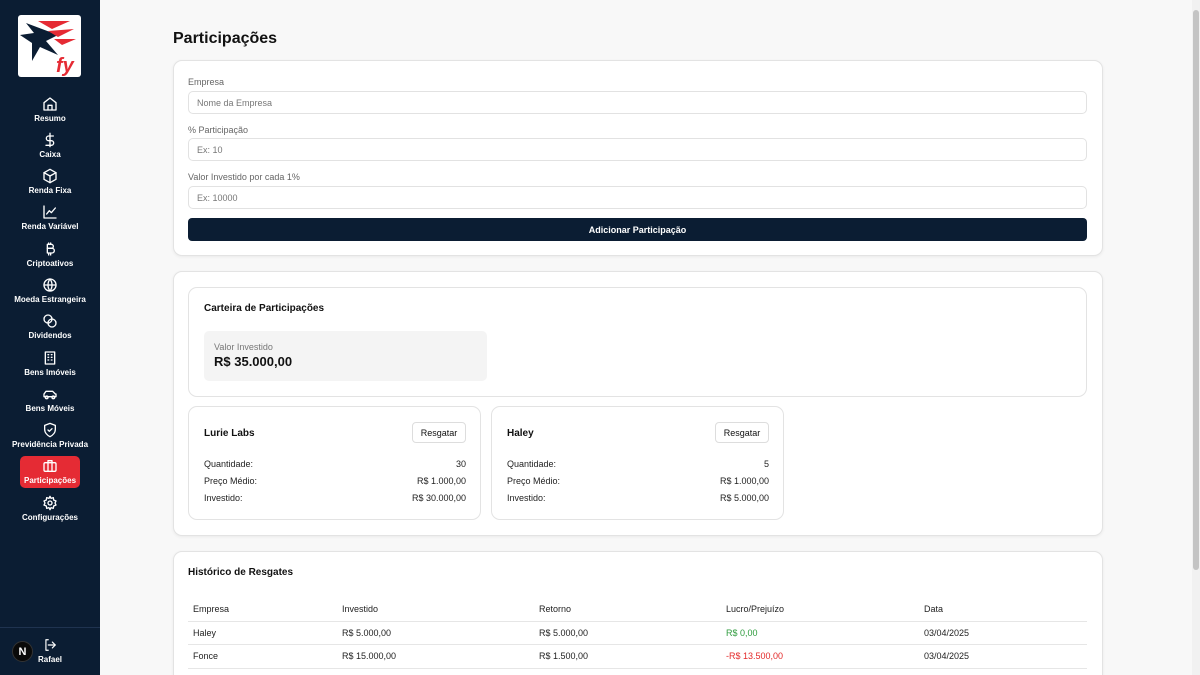  What do you see at coordinates (262, 609) in the screenshot?
I see `column-header: Empresa` at bounding box center [262, 609].